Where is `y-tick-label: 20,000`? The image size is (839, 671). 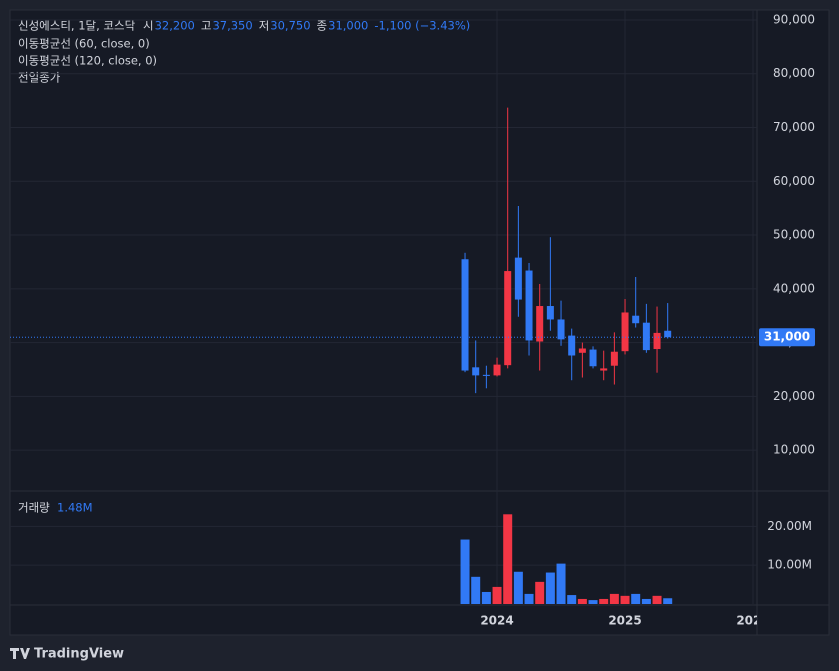 y-tick-label: 20,000 is located at coordinates (794, 396).